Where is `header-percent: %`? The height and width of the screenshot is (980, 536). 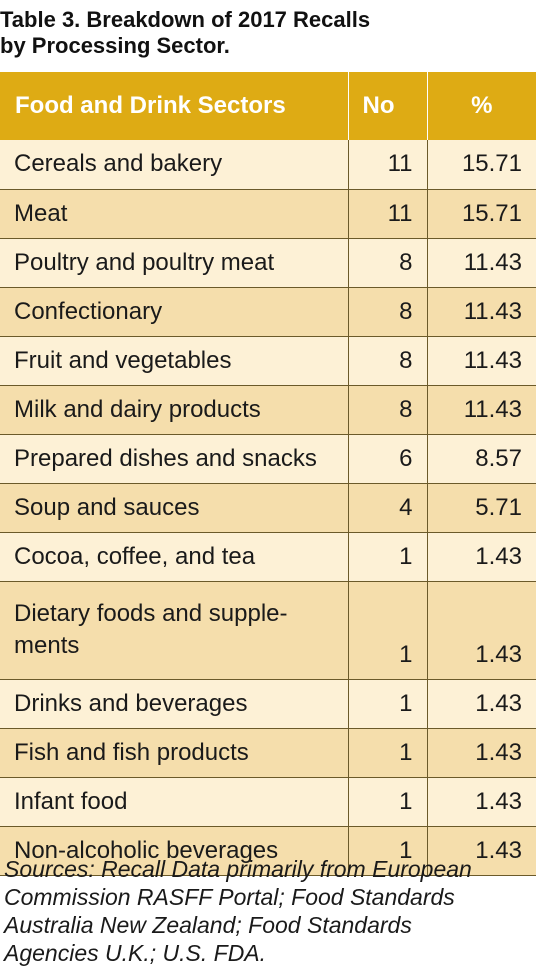
header-percent: % is located at coordinates (481, 106).